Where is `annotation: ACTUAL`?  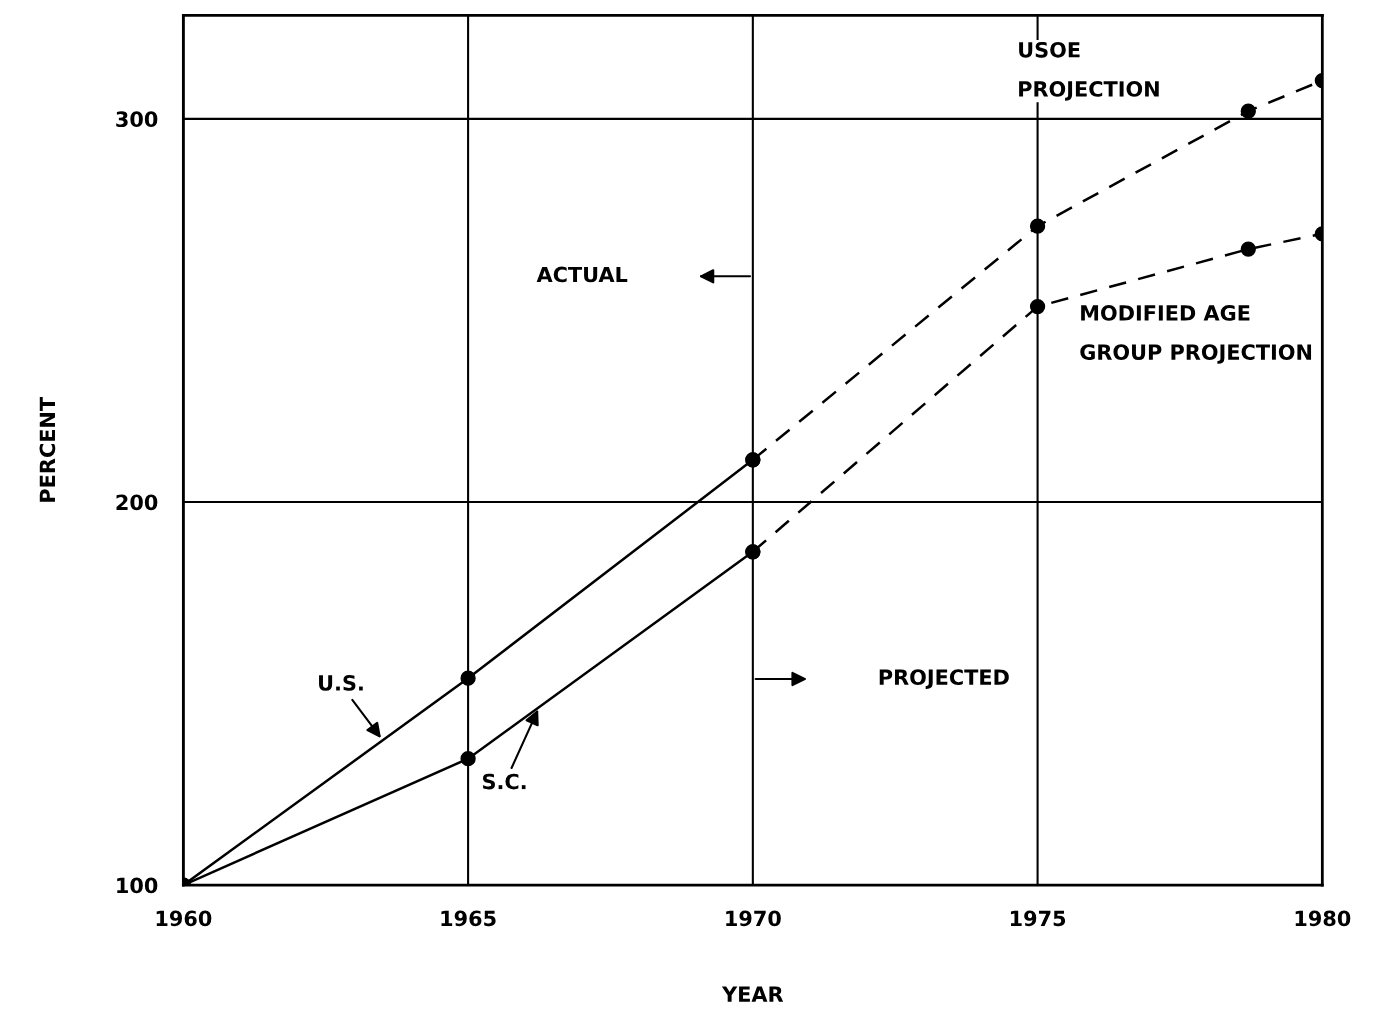 annotation: ACTUAL is located at coordinates (582, 274).